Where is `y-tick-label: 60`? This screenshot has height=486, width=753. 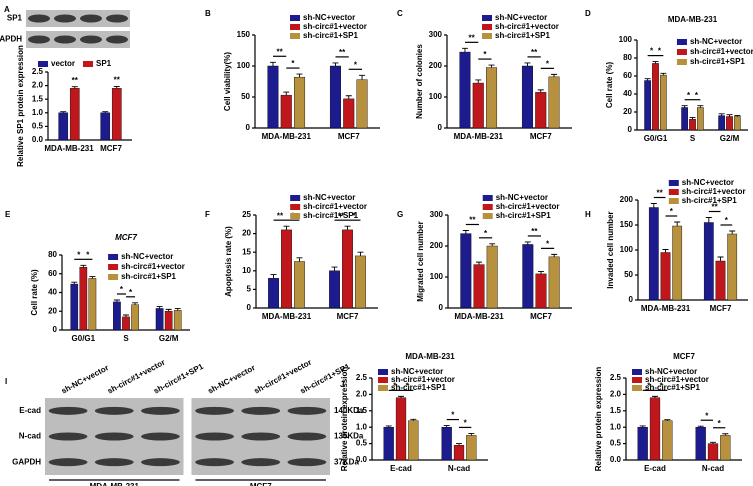
y-tick-label: 60 is located at coordinates (627, 75).